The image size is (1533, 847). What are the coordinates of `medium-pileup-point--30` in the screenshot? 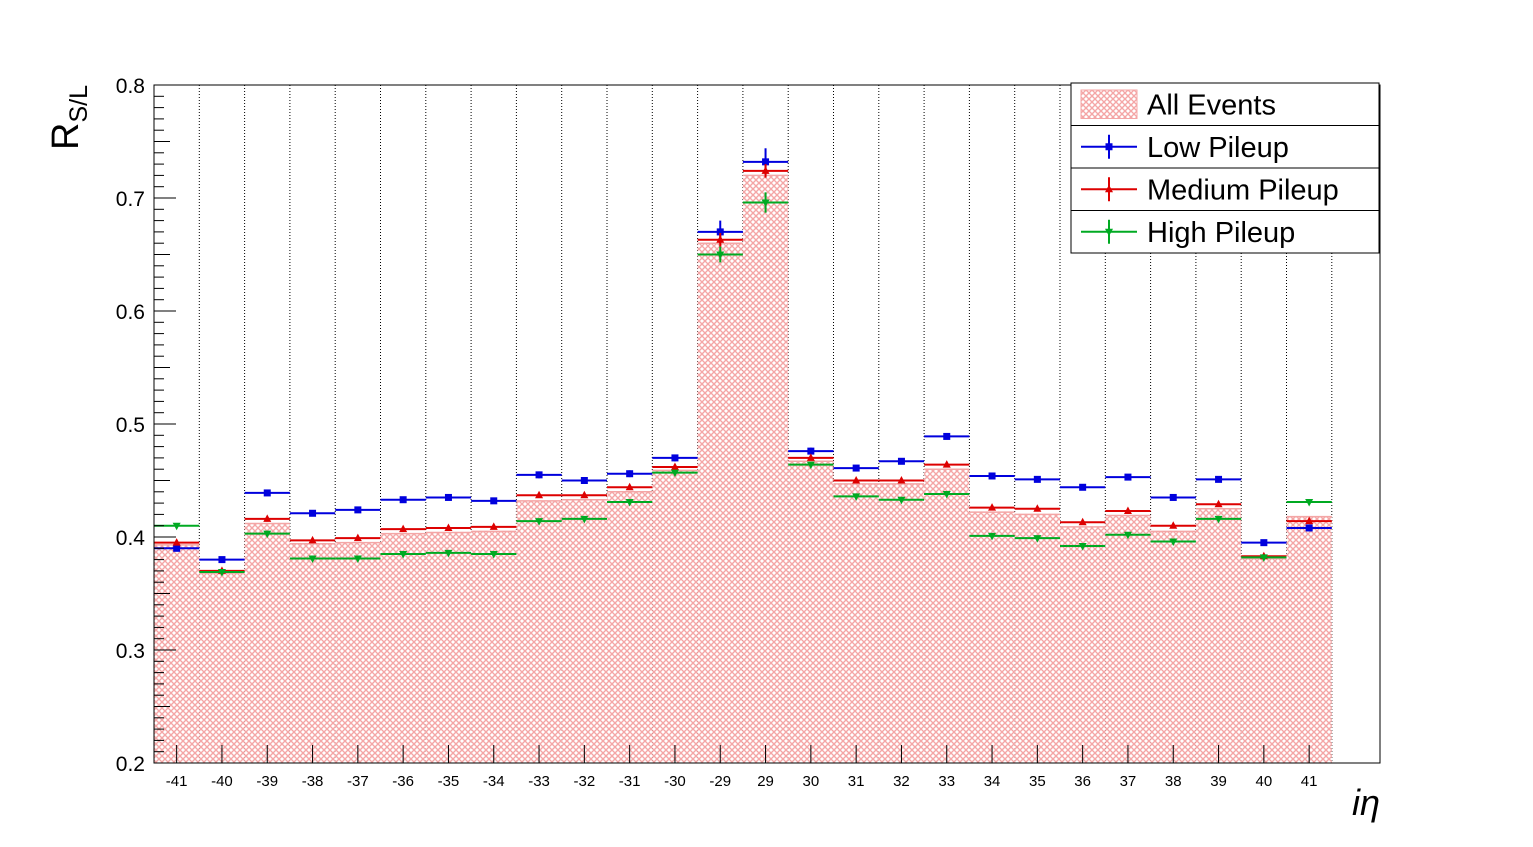 It's located at (674, 466).